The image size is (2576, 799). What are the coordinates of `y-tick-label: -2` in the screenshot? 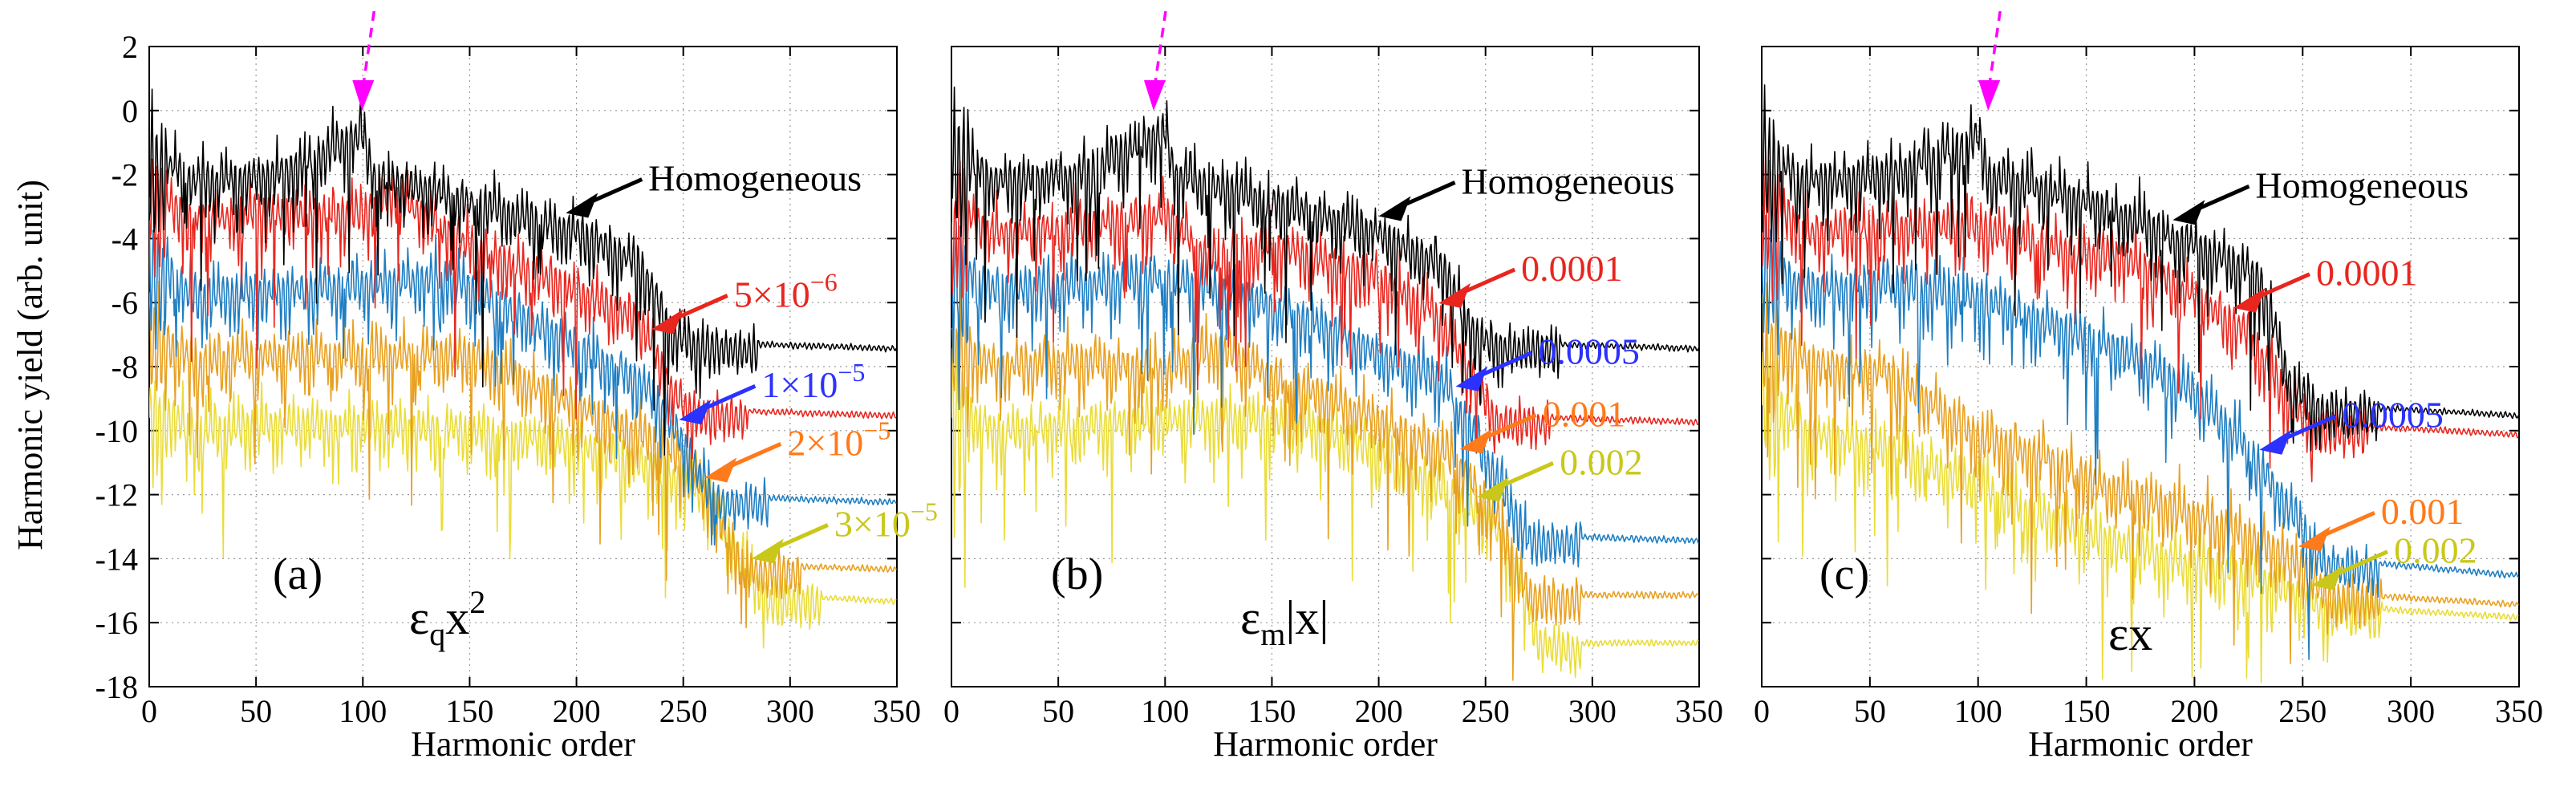 It's located at (125, 175).